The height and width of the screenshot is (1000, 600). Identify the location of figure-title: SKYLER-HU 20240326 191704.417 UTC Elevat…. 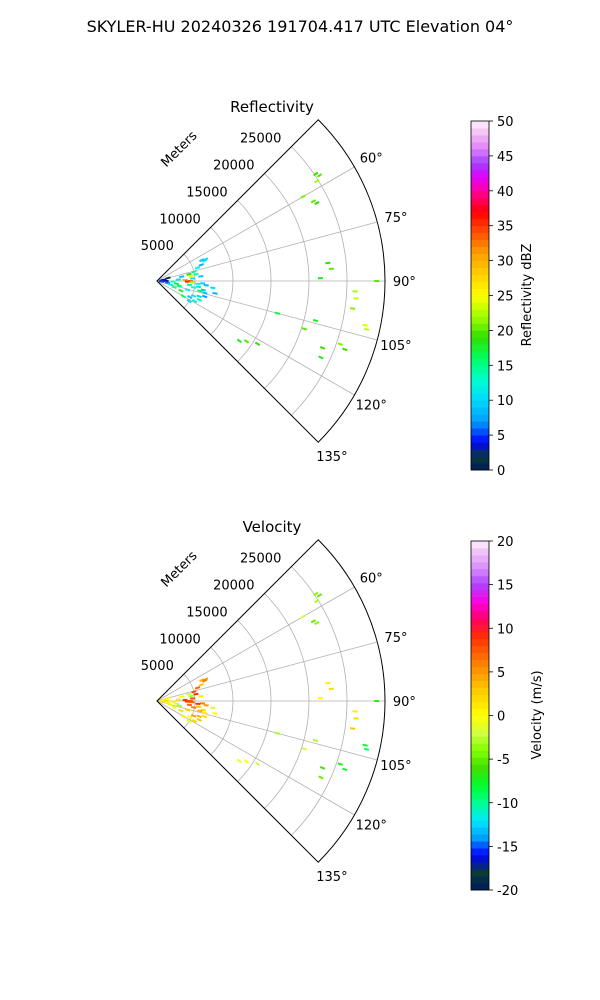
(300, 26).